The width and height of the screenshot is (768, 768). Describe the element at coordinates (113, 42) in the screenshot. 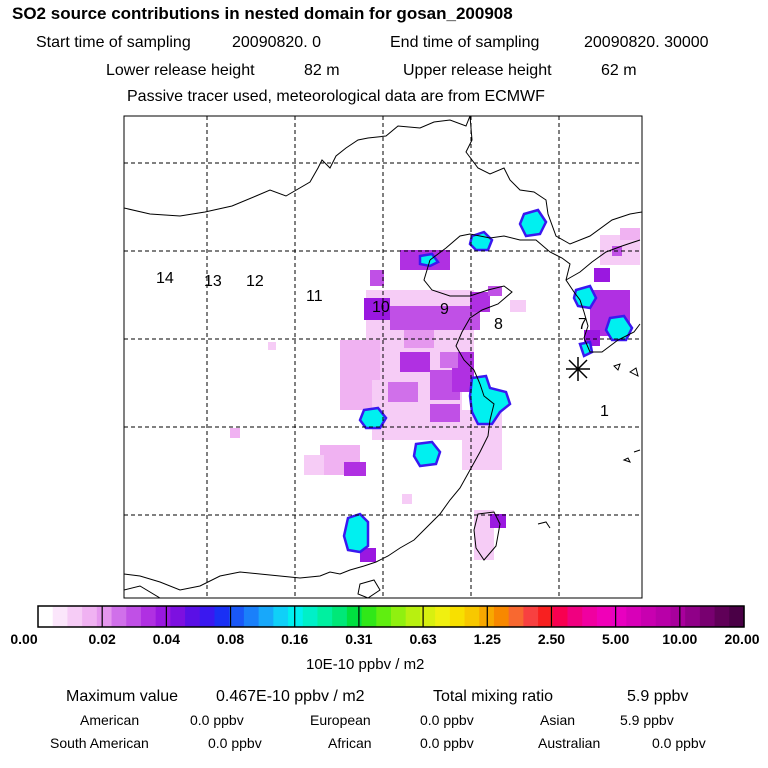

I see `start-time-label: Start time of sampling` at that location.